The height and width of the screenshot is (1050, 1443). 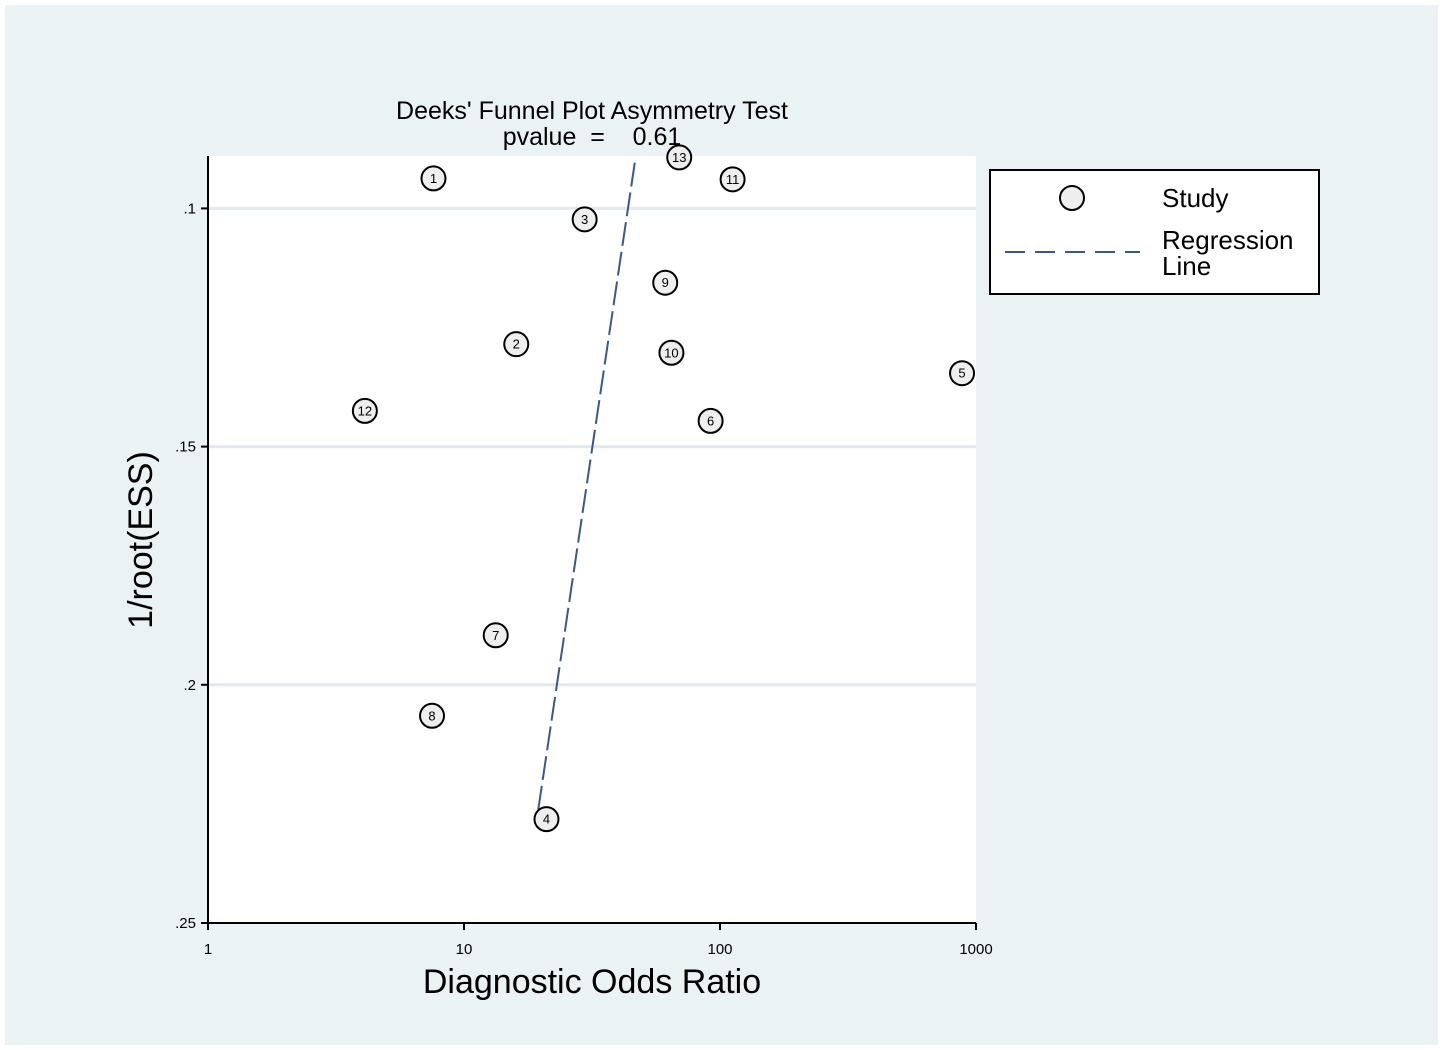 I want to click on study-point: 3, so click(x=584, y=219).